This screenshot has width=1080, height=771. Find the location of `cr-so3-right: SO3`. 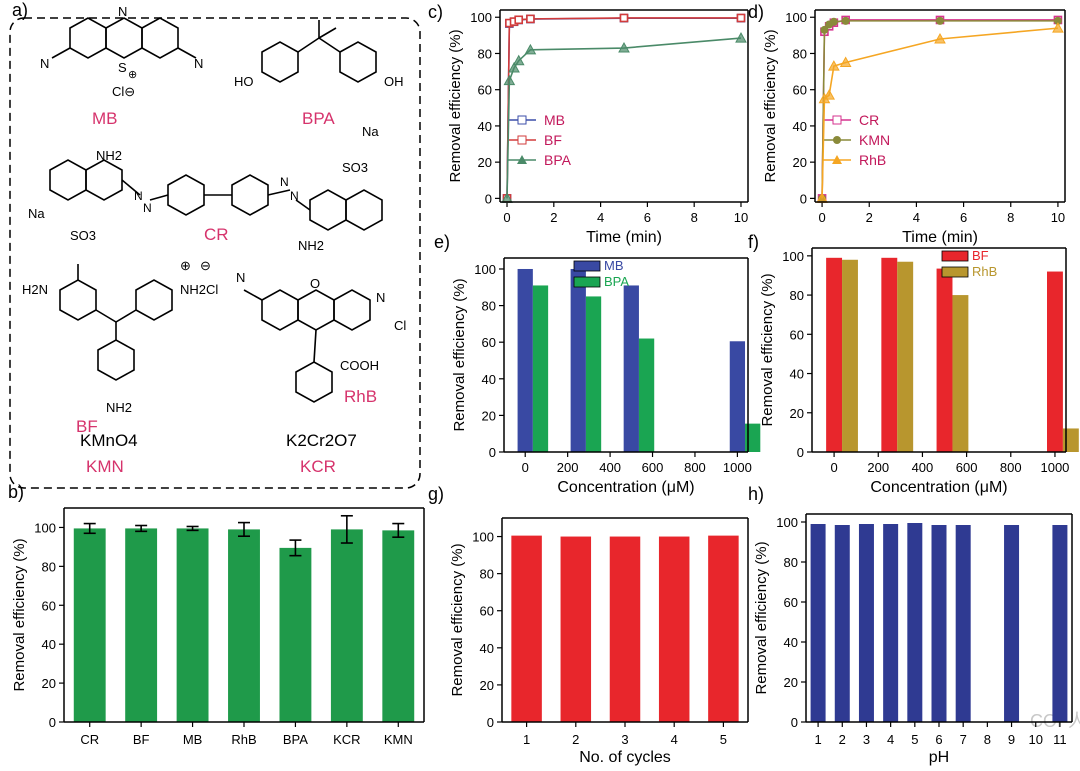

cr-so3-right: SO3 is located at coordinates (355, 167).